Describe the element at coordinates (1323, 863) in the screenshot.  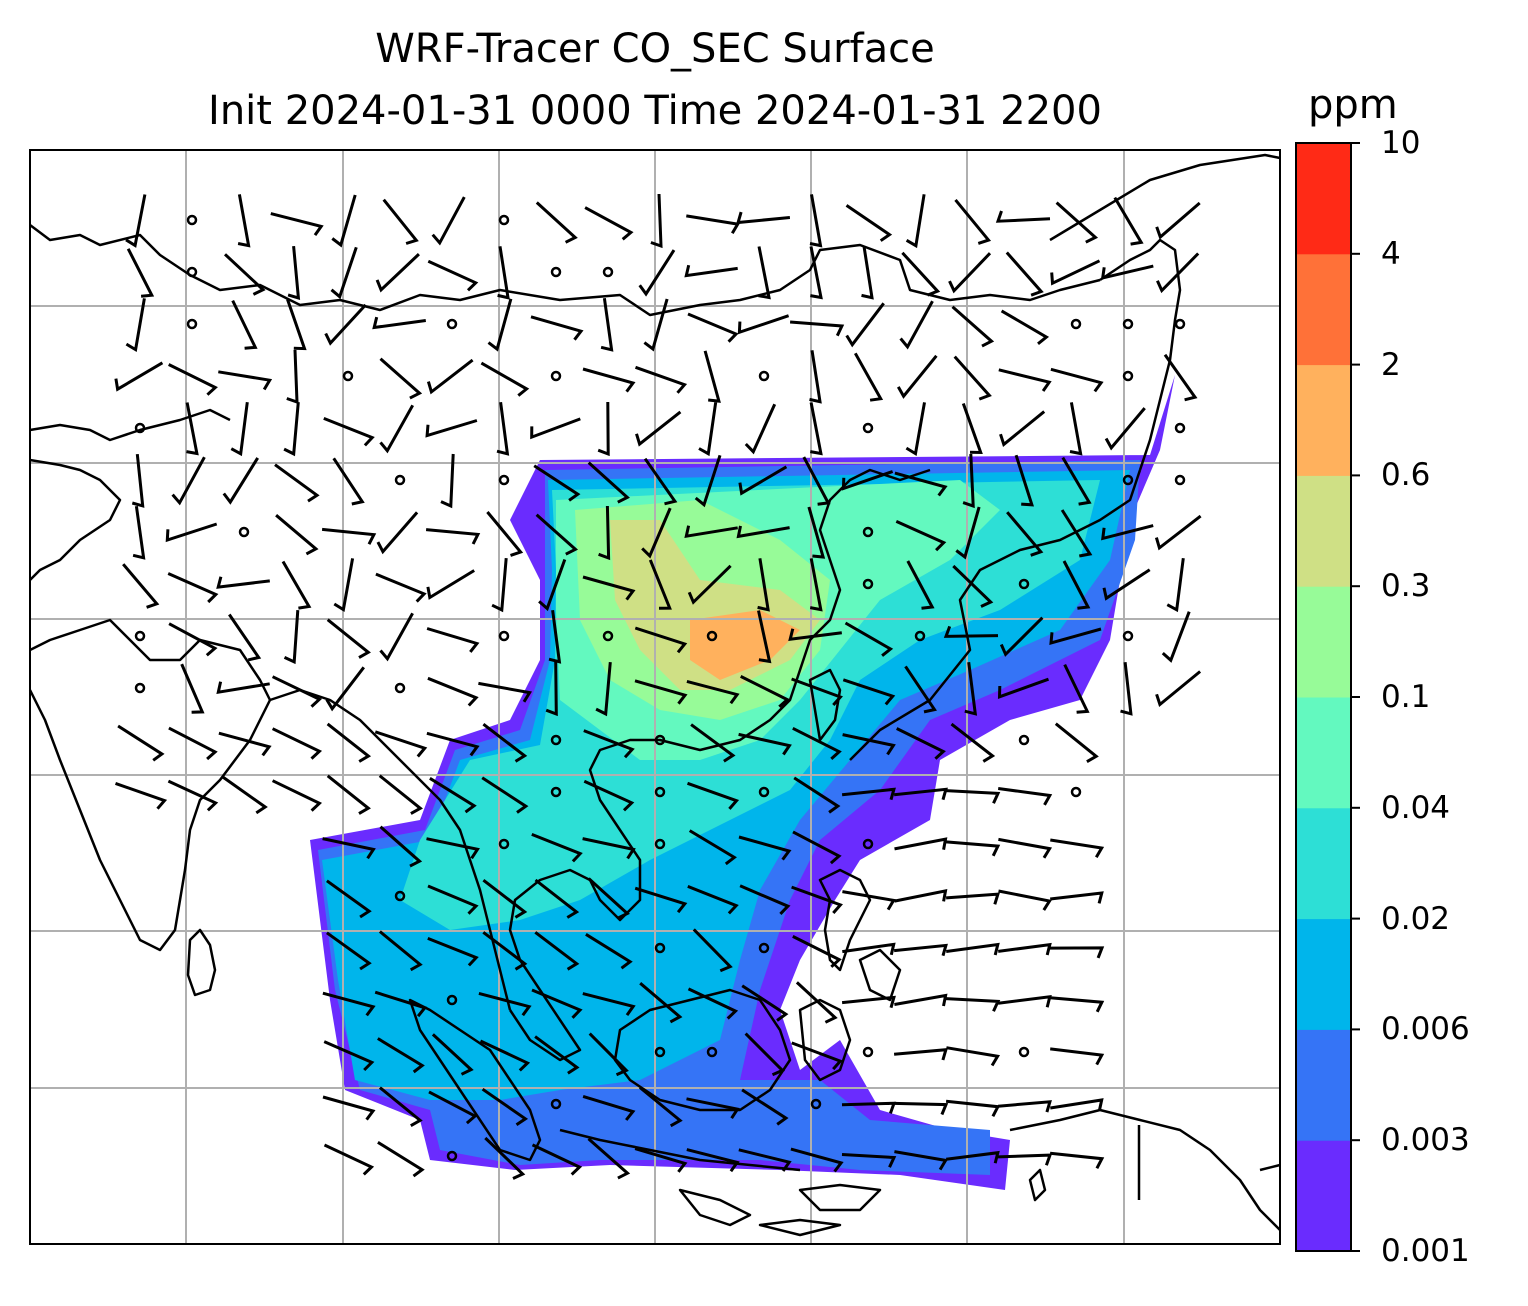
I see `colorbar-segment` at that location.